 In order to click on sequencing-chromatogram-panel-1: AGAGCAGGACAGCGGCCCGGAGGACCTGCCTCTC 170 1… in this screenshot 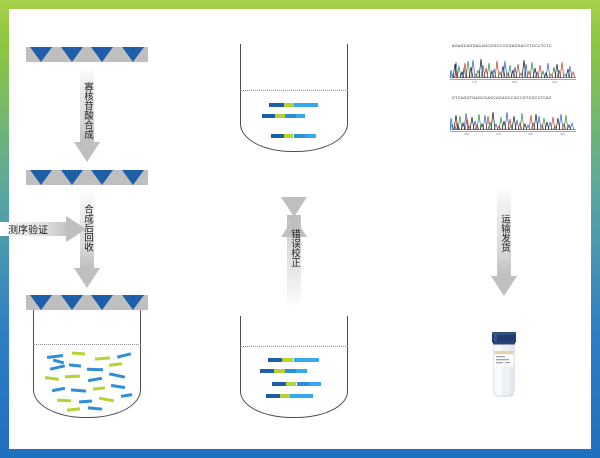, I will do `click(513, 65)`.